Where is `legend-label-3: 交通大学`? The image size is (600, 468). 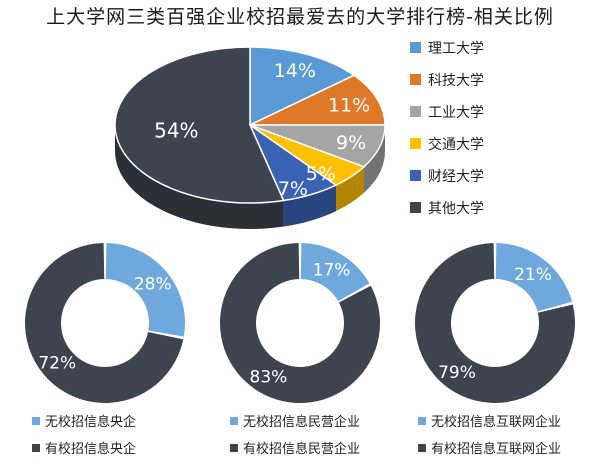
legend-label-3: 交通大学 is located at coordinates (456, 144).